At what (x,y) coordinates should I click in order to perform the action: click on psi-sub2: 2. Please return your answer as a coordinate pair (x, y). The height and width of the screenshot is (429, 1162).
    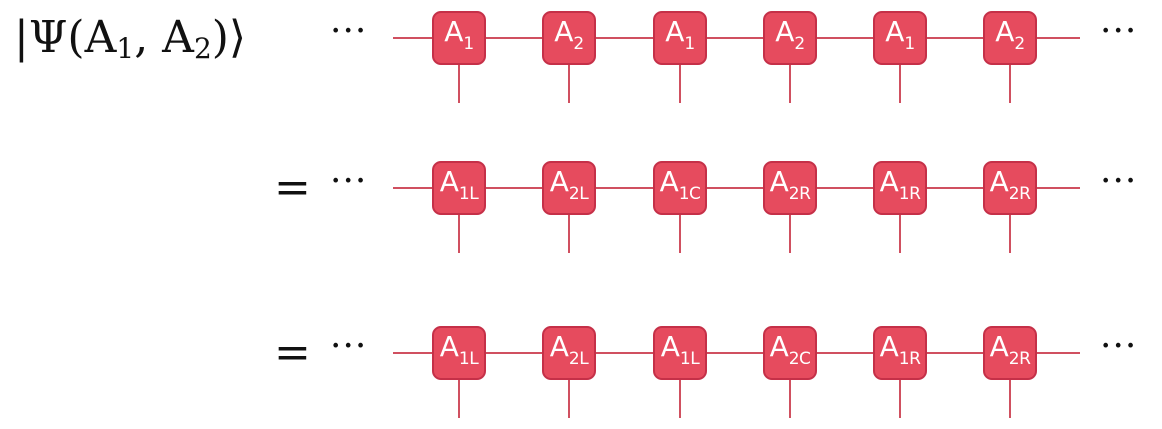
    Looking at the image, I should click on (202, 48).